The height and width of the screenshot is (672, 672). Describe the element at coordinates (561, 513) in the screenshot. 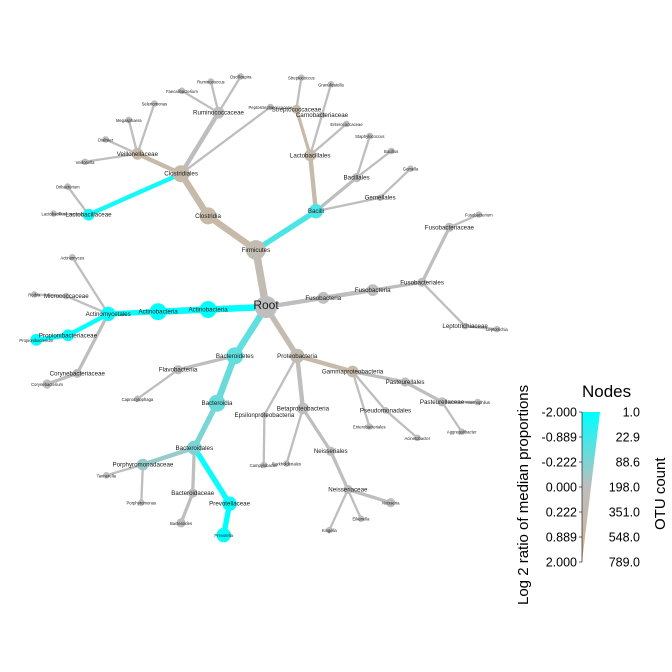

I see `legend-color-tick-label: 0.222` at that location.